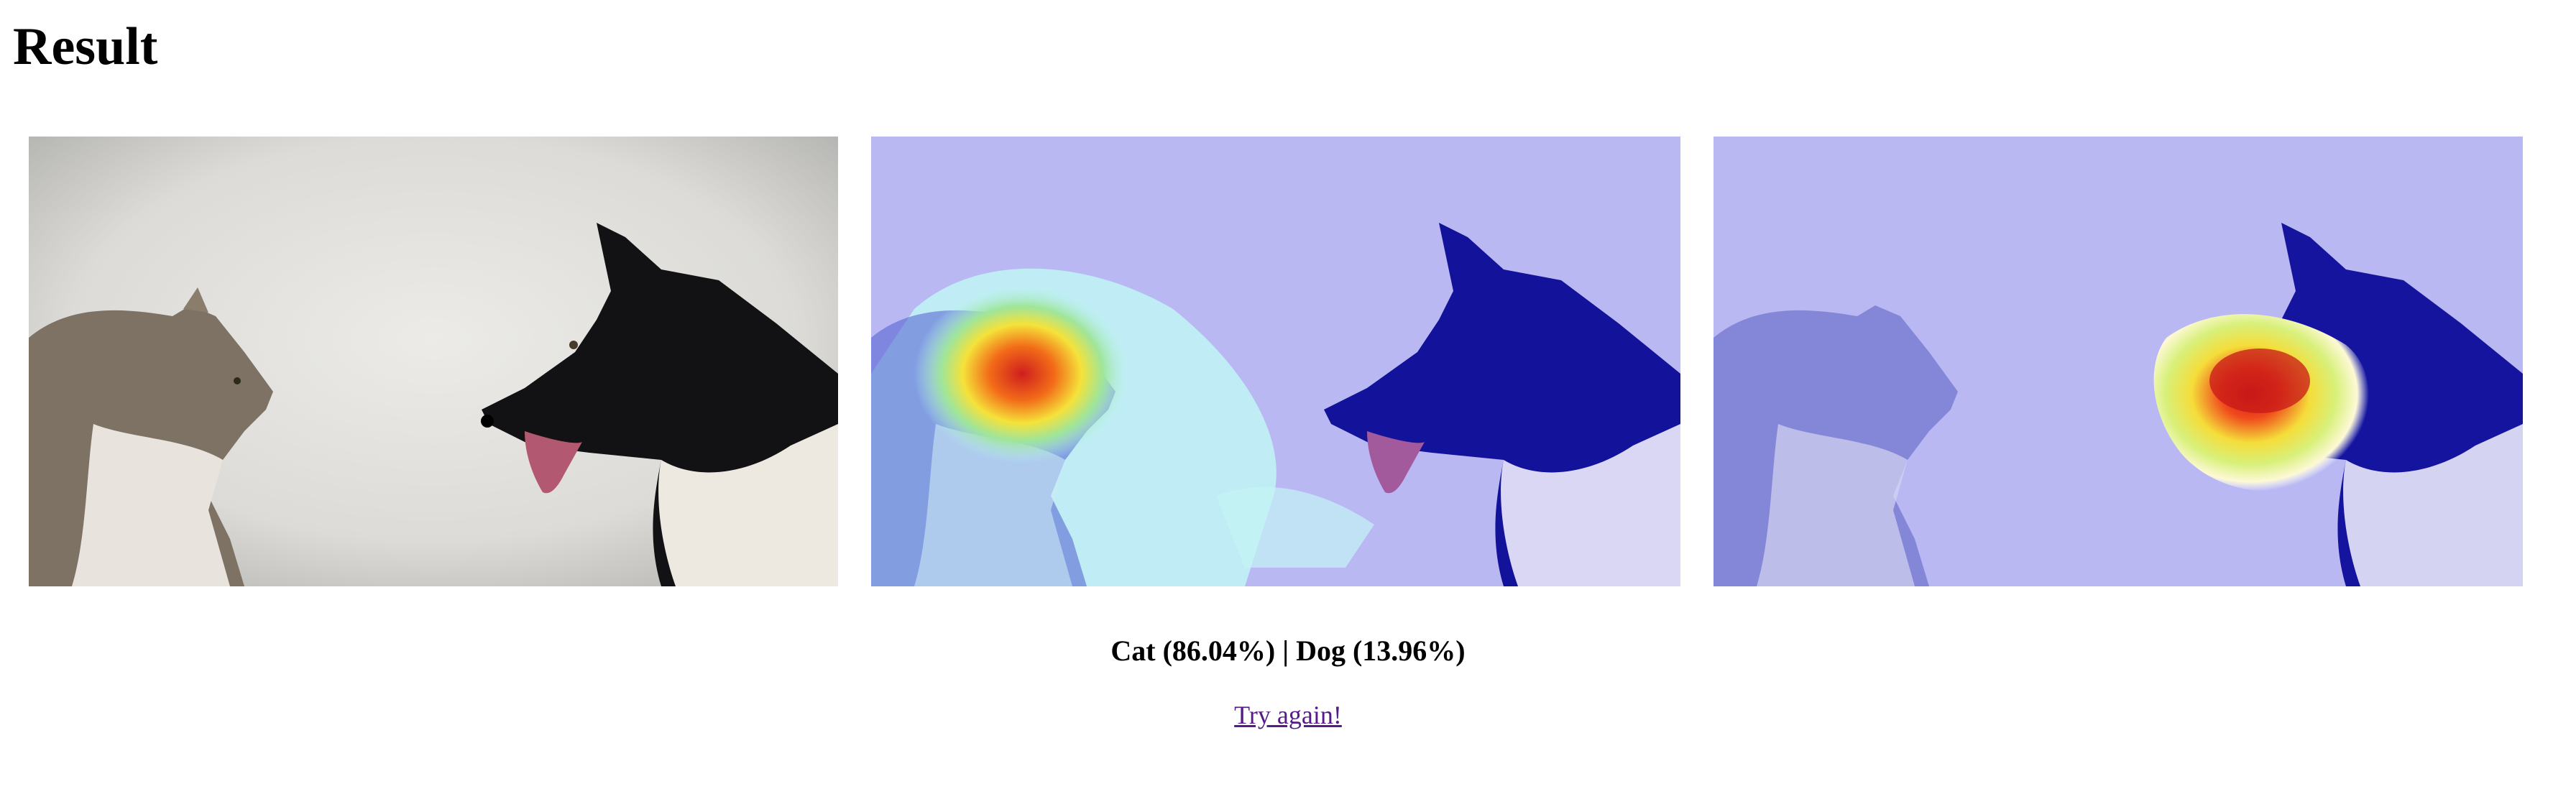 The width and height of the screenshot is (2576, 789). I want to click on try-again-link: Try again!, so click(1288, 715).